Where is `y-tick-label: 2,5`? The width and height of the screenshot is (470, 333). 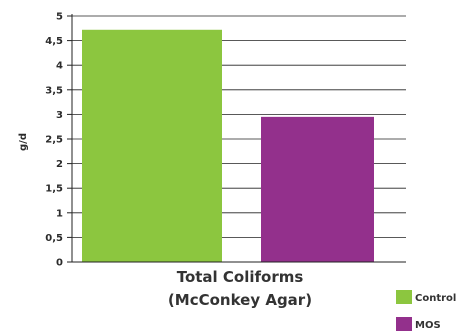
y-tick-label: 2,5 is located at coordinates (54, 140).